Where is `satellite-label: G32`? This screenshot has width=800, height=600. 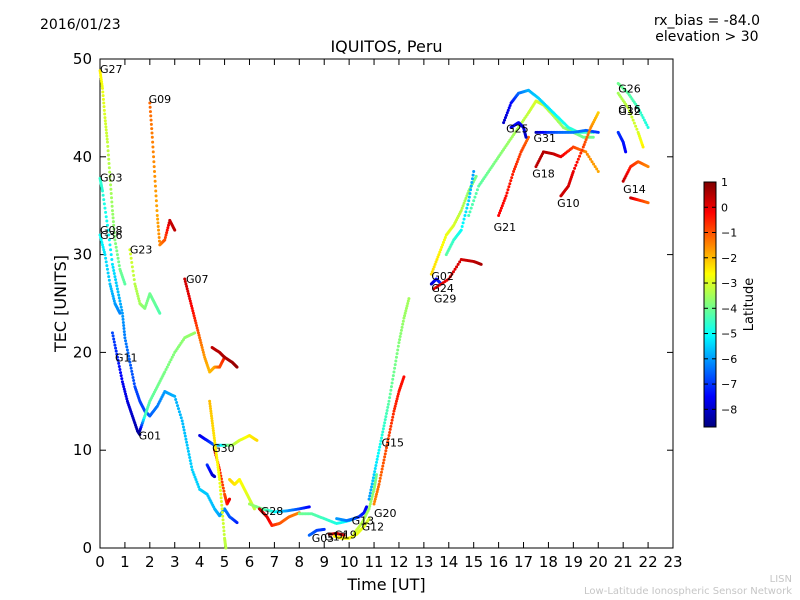 satellite-label: G32 is located at coordinates (629, 111).